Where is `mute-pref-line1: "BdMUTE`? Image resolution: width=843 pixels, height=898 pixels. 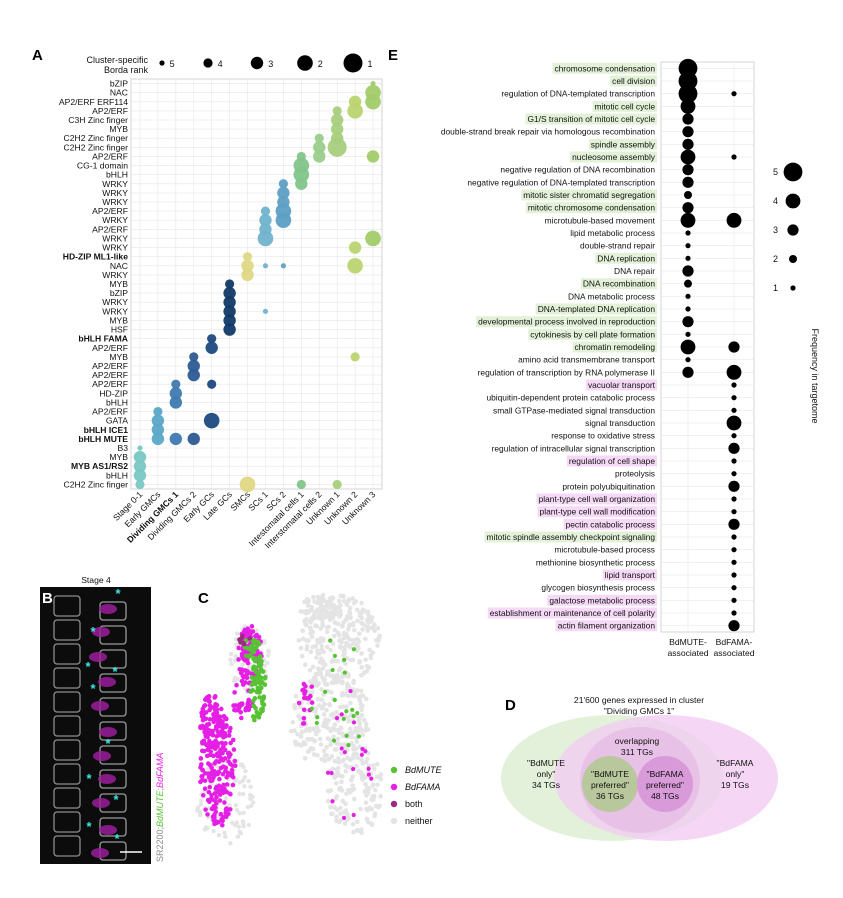 mute-pref-line1: "BdMUTE is located at coordinates (610, 774).